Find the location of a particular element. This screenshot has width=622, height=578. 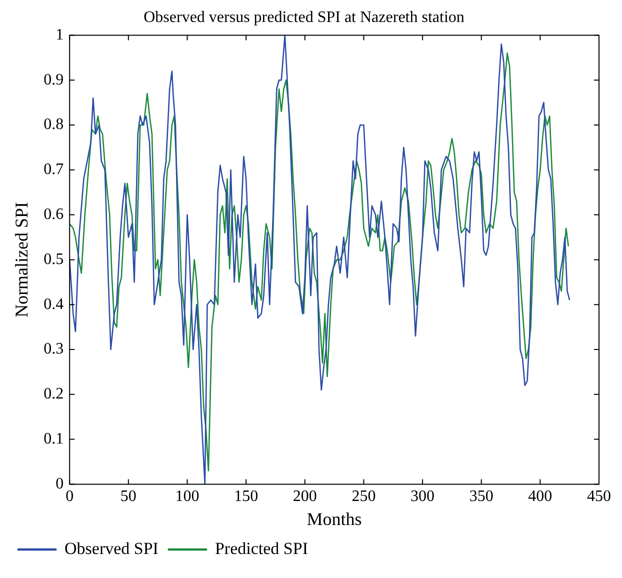

y-tick-label: 0.6 is located at coordinates (54, 215).